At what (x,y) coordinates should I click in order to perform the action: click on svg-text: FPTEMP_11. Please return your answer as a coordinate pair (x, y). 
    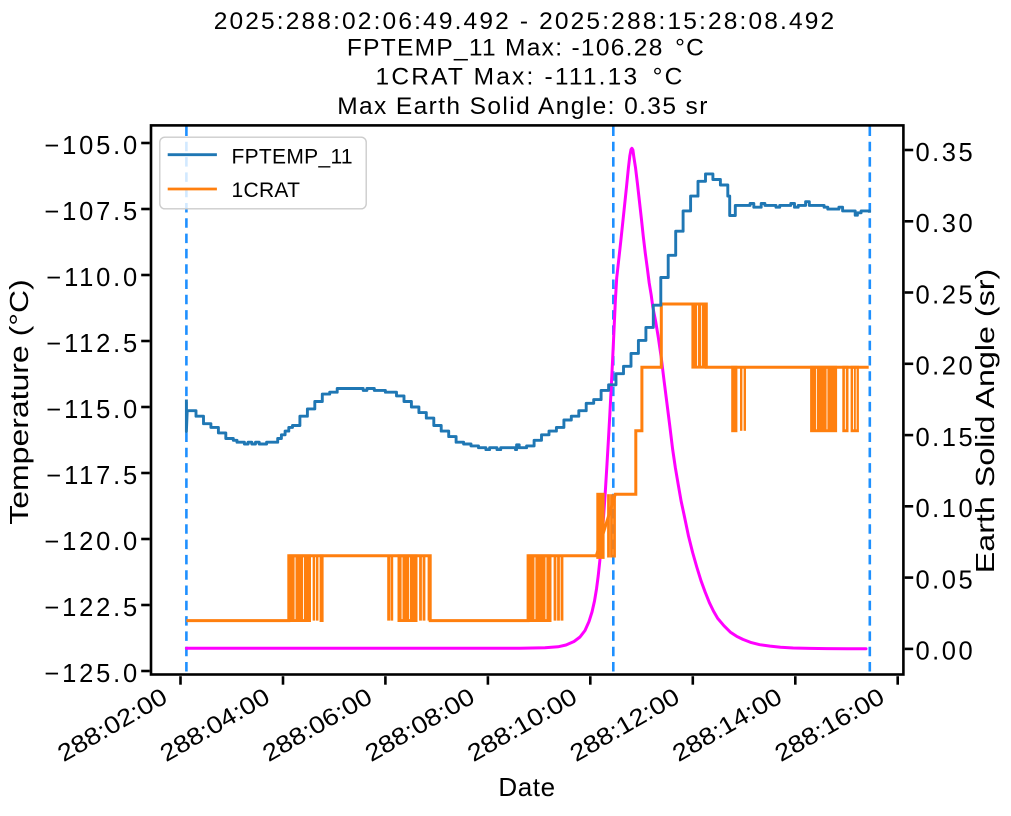
    Looking at the image, I should click on (292, 157).